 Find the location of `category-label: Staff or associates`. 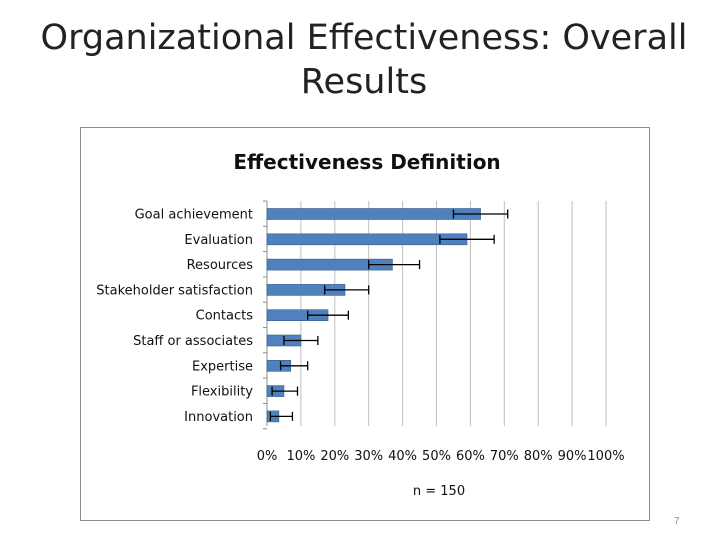

category-label: Staff or associates is located at coordinates (193, 341).